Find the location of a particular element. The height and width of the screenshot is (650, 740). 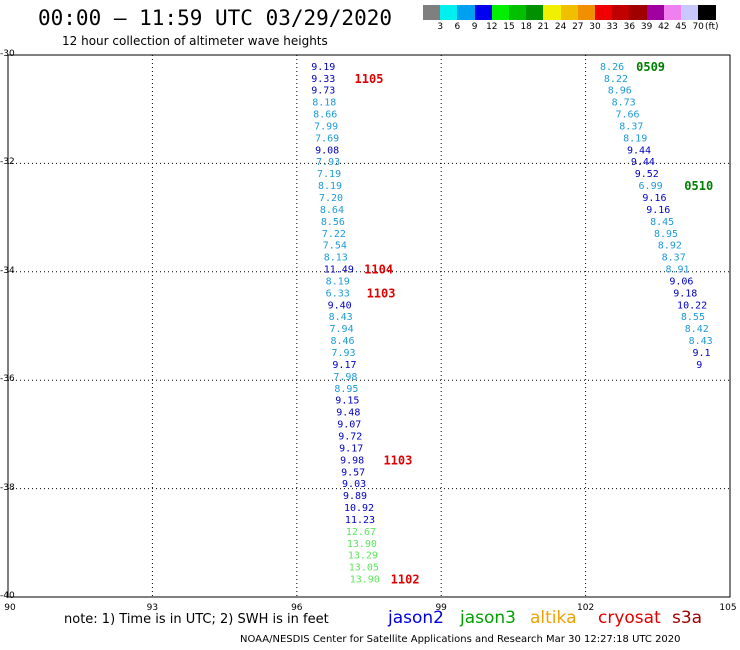

wave-height-value: 8.26 is located at coordinates (612, 67).